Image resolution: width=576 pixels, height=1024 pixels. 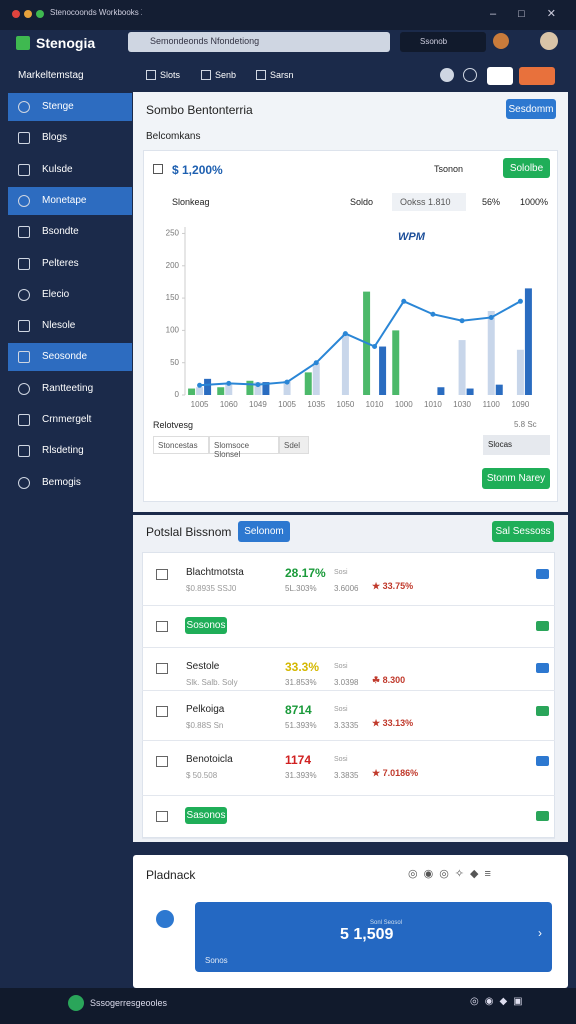 What do you see at coordinates (491, 202) in the screenshot?
I see `zoom: 56%` at bounding box center [491, 202].